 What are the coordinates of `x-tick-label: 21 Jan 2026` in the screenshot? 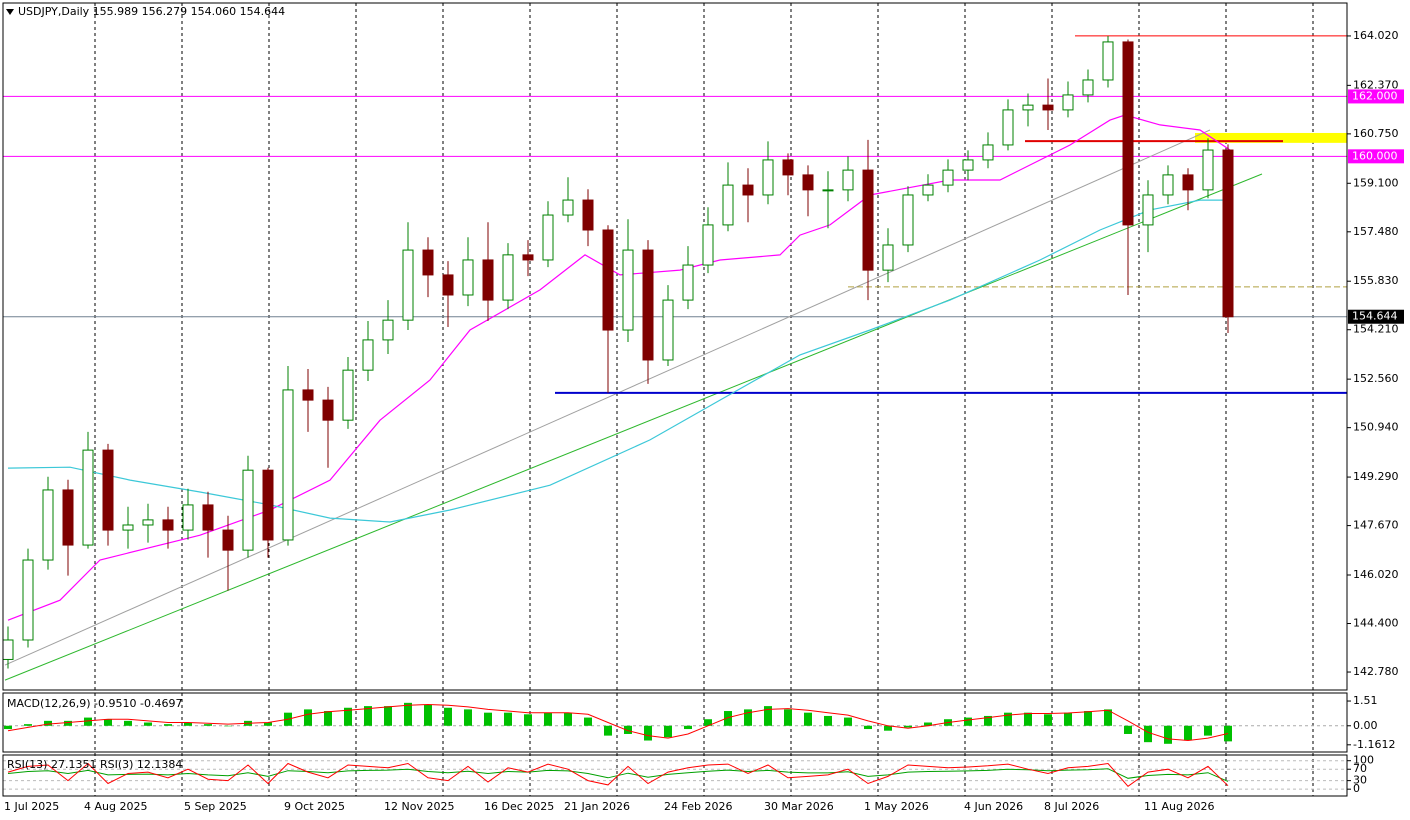 It's located at (597, 806).